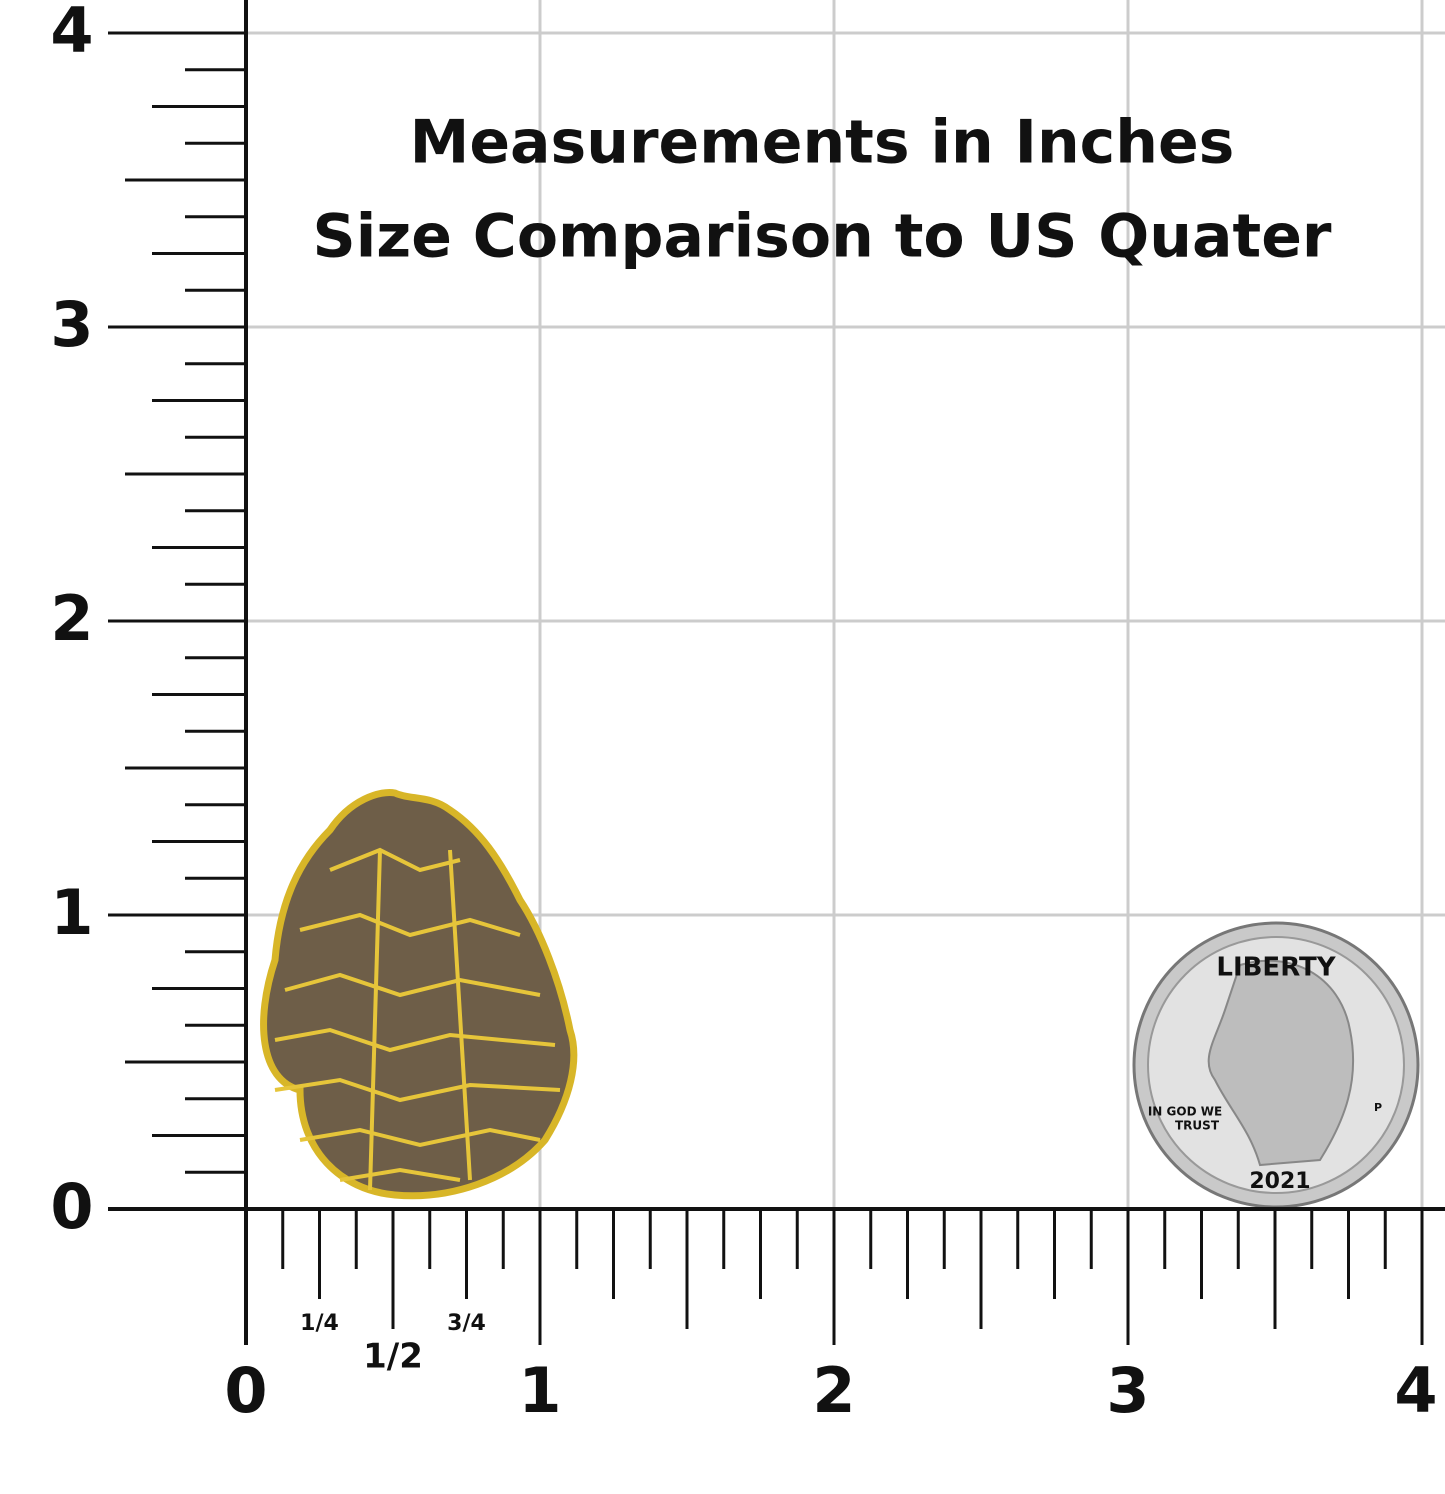 This screenshot has height=1494, width=1445. I want to click on coin-text: P, so click(1378, 1107).